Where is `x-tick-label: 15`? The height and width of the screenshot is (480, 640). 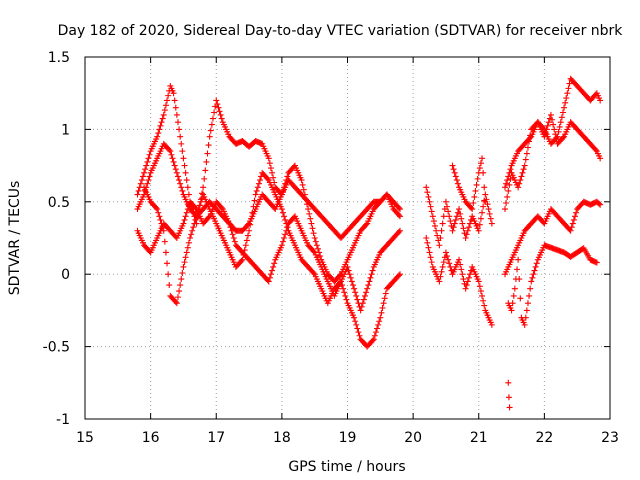 x-tick-label: 15 is located at coordinates (85, 438).